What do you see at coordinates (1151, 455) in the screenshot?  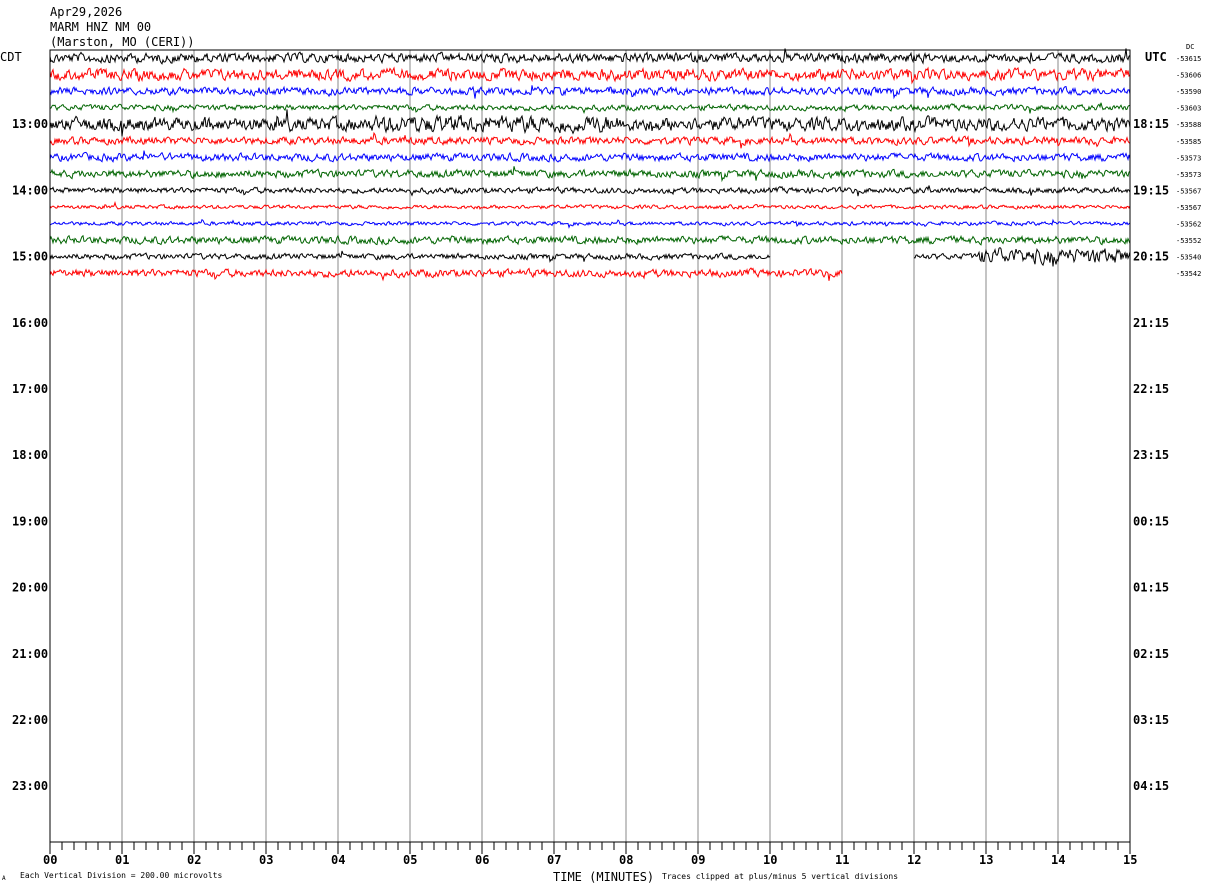 I see `right-time-label: 23:15` at bounding box center [1151, 455].